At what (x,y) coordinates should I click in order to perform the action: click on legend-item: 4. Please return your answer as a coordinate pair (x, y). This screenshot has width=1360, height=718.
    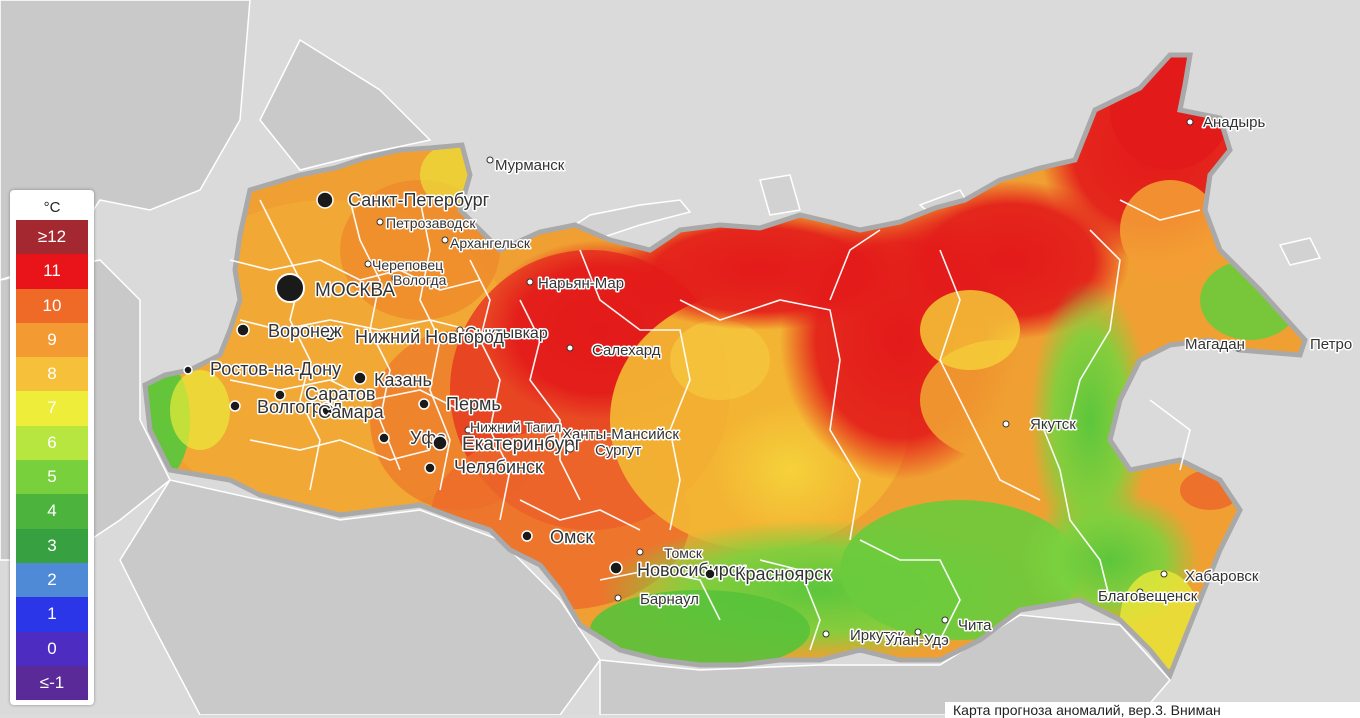
    Looking at the image, I should click on (52, 511).